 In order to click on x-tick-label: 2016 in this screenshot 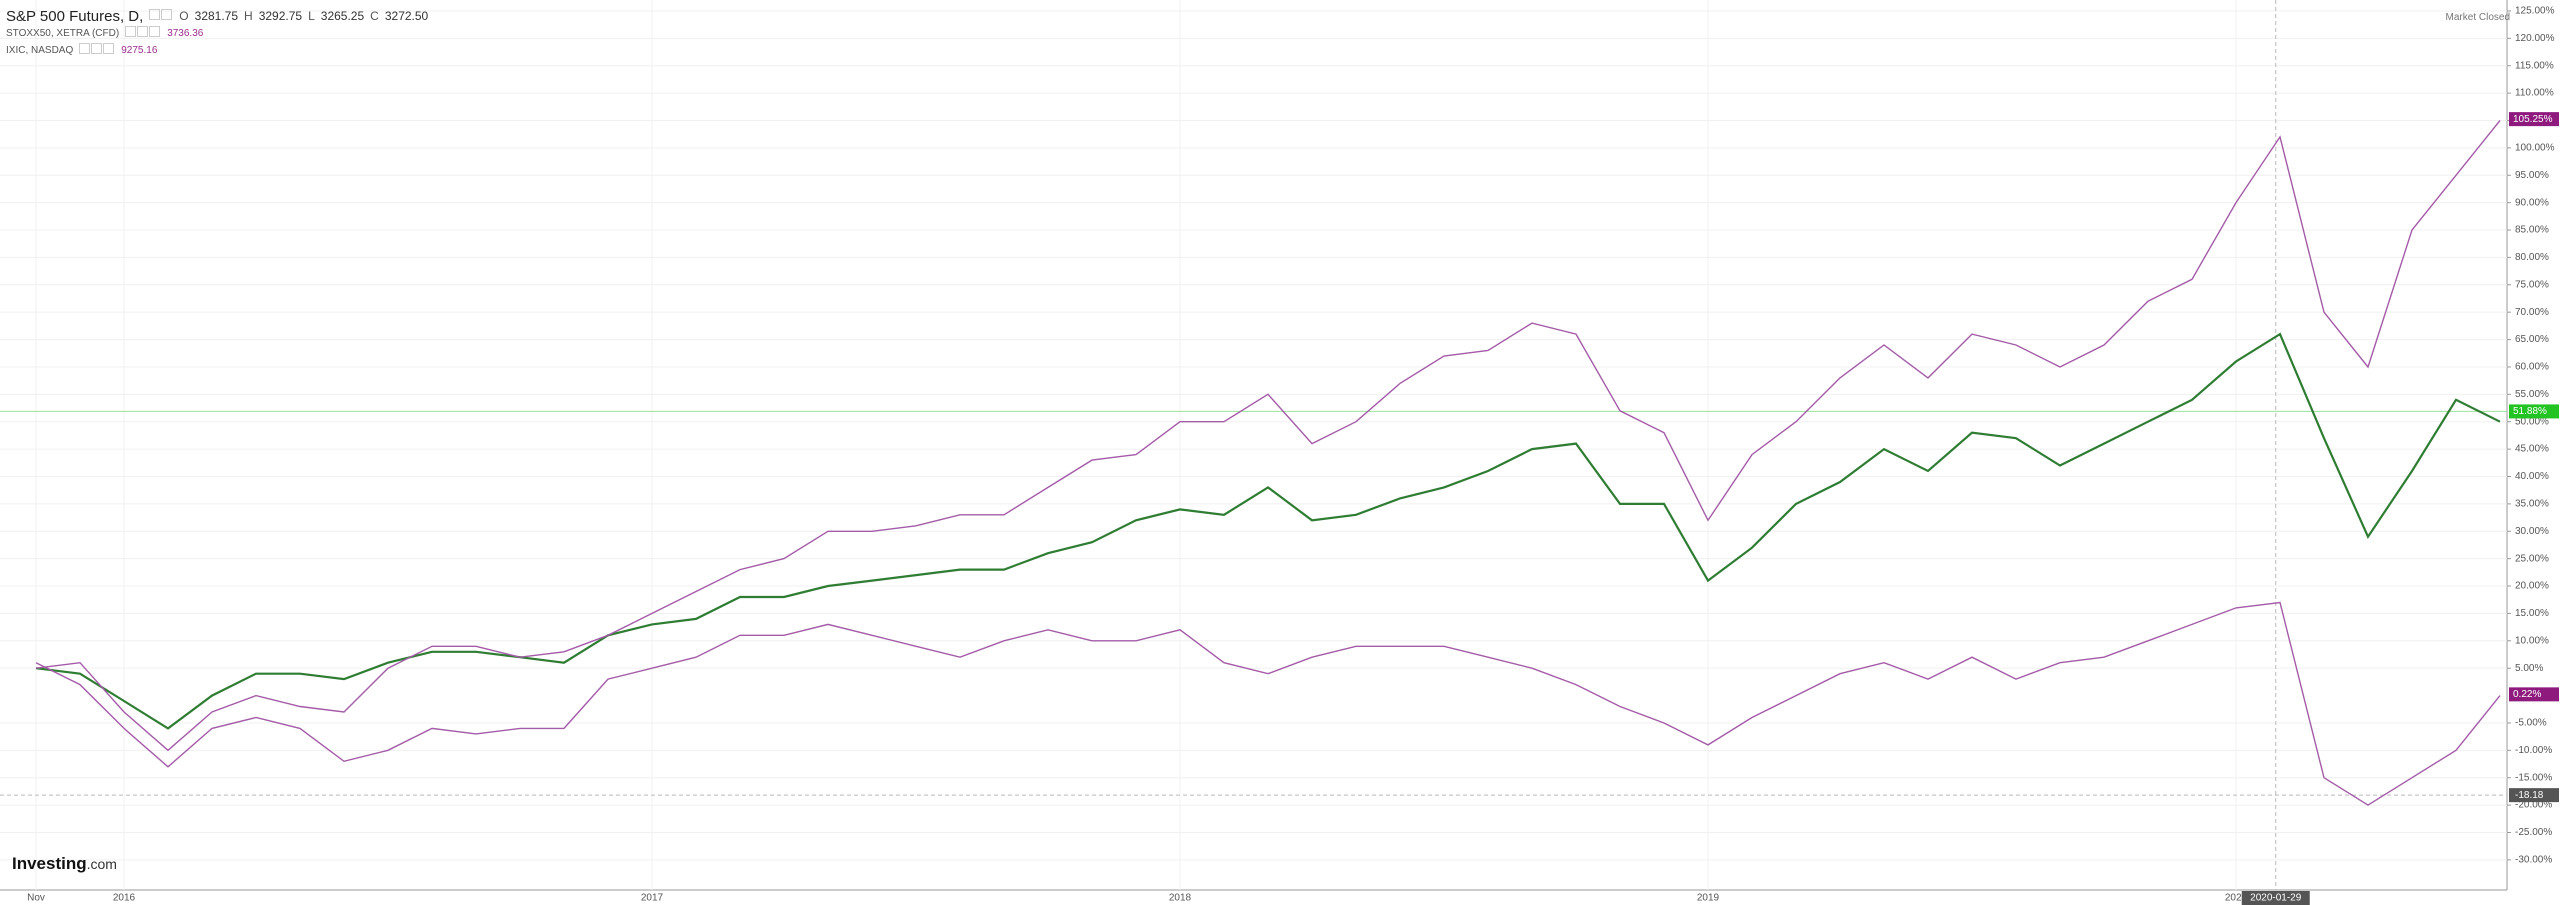, I will do `click(124, 898)`.